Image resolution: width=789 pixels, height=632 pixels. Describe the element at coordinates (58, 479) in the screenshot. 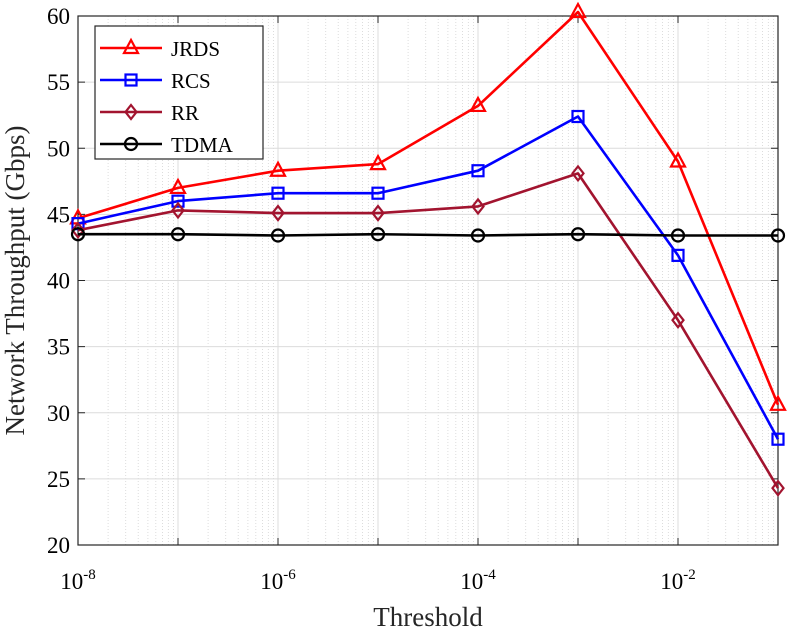

I see `y-tick-label: 25` at that location.